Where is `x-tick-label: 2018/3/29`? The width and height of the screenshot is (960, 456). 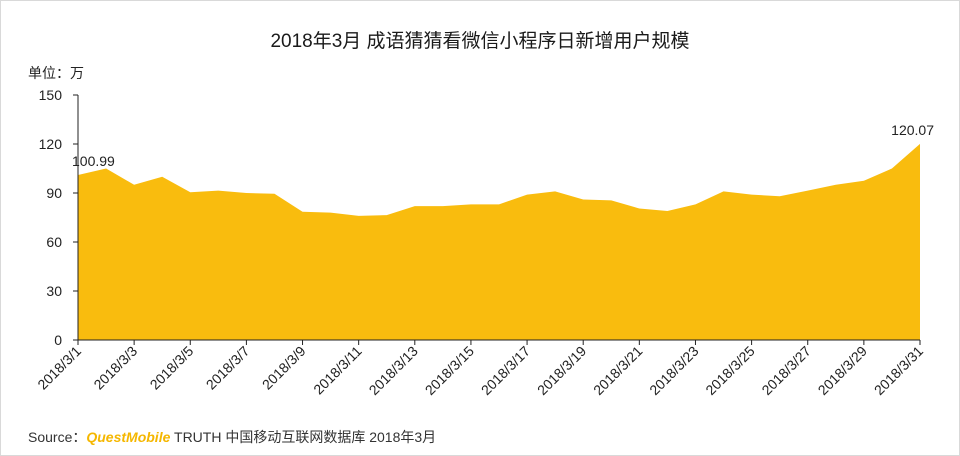
x-tick-label: 2018/3/29 is located at coordinates (843, 371).